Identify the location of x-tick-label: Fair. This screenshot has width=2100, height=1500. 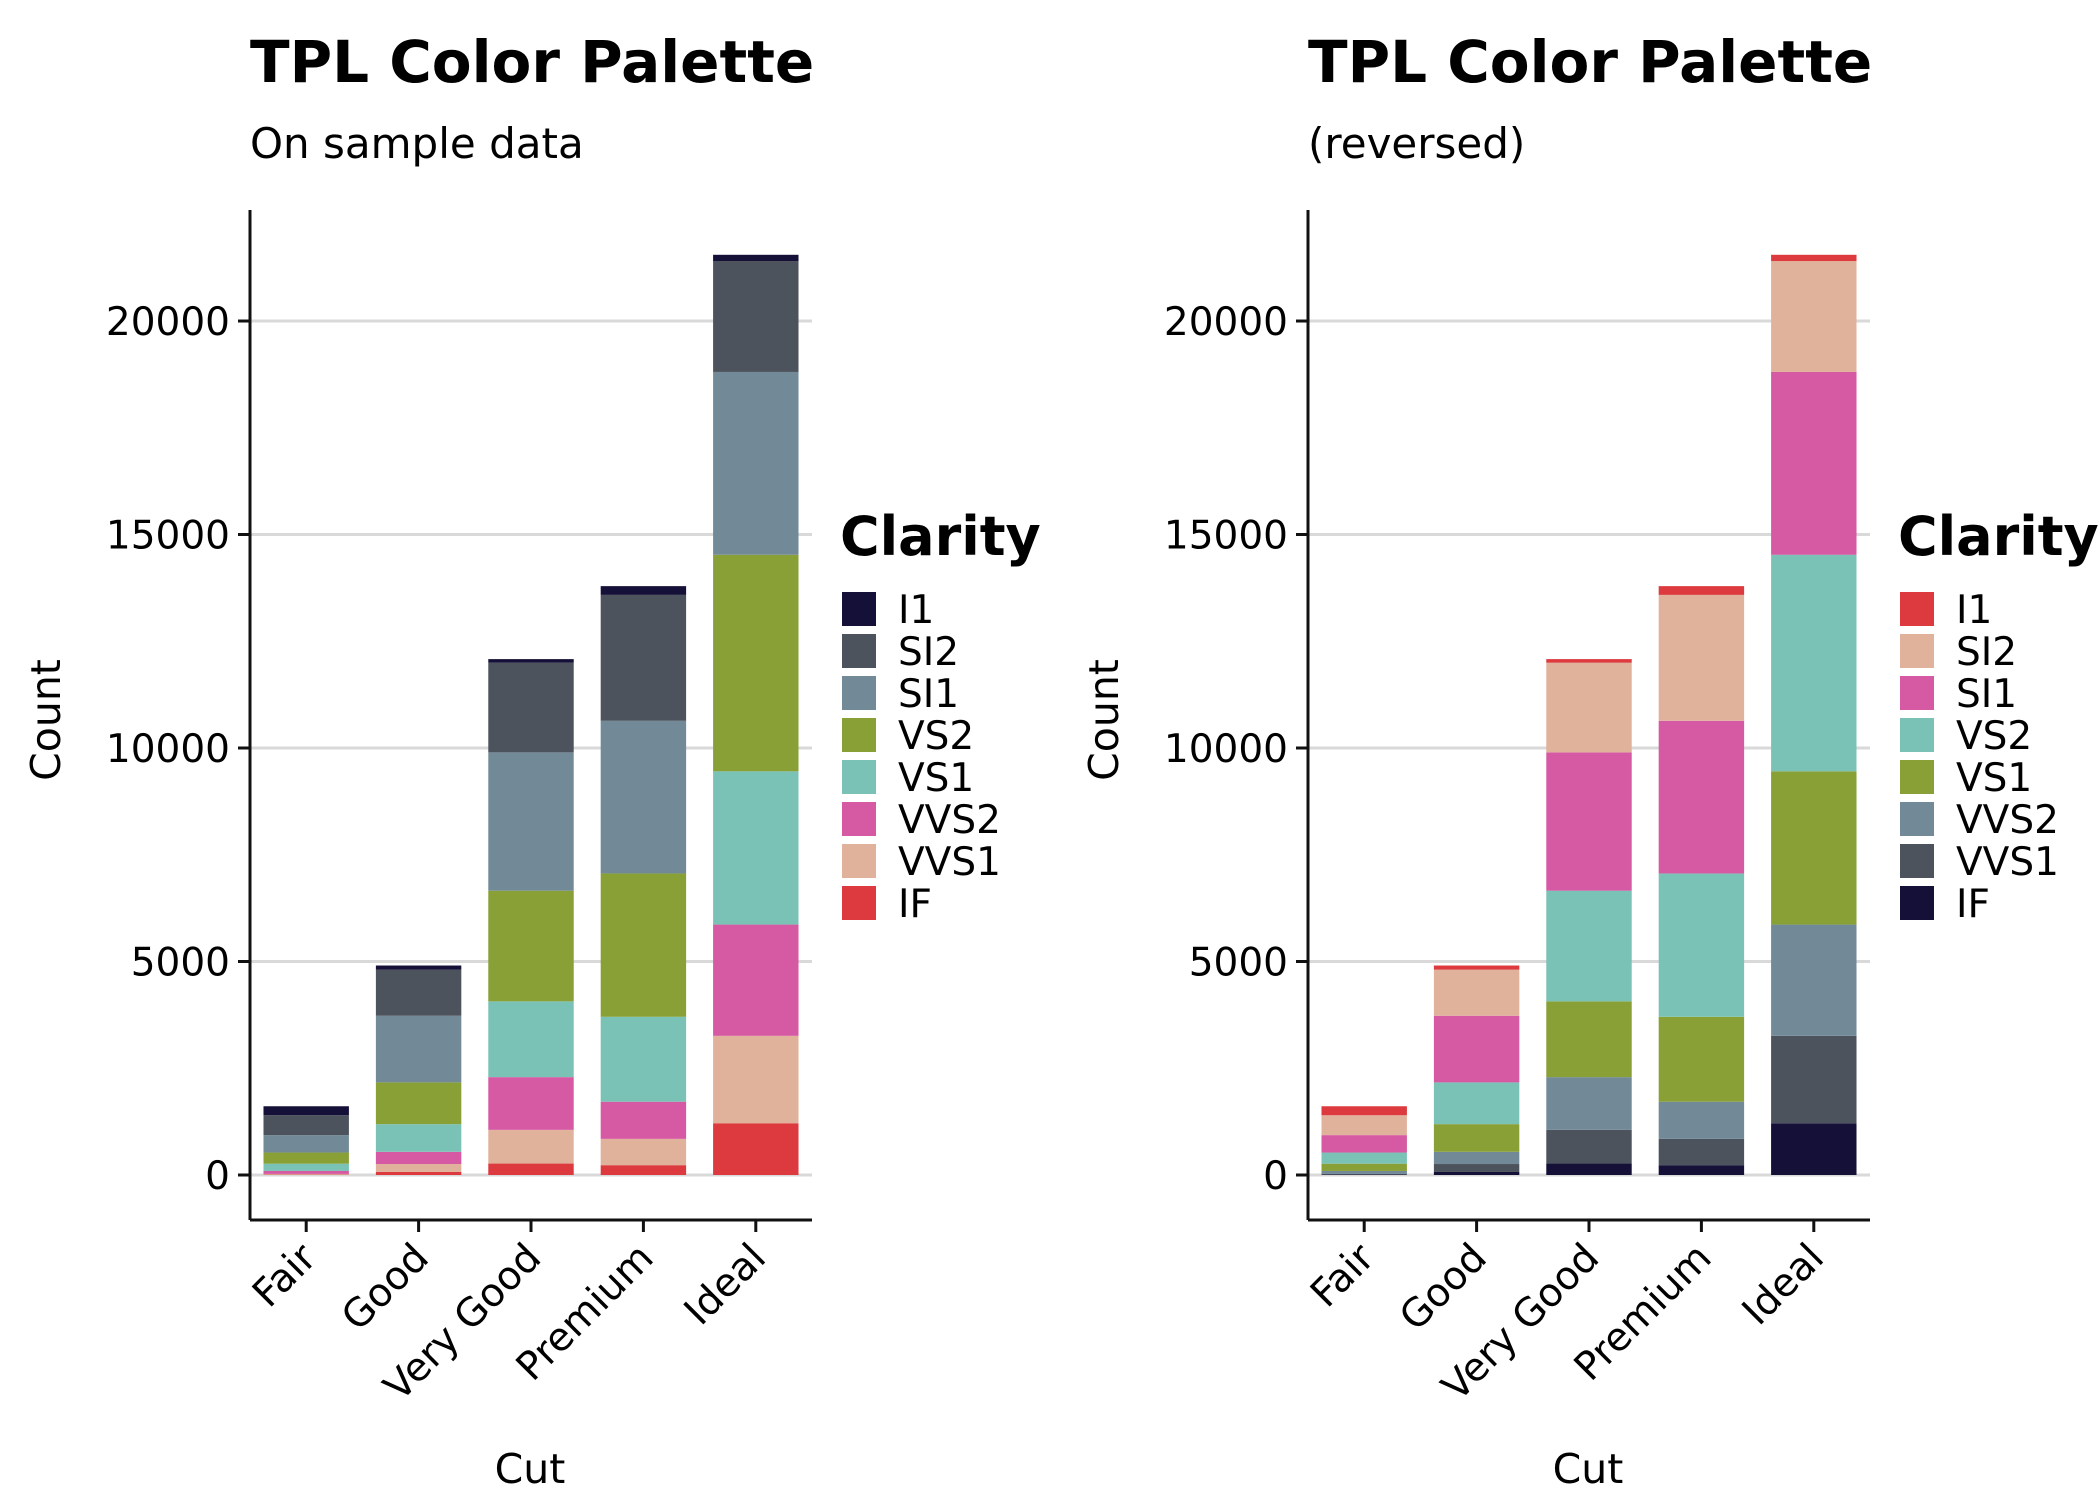
(1343, 1276).